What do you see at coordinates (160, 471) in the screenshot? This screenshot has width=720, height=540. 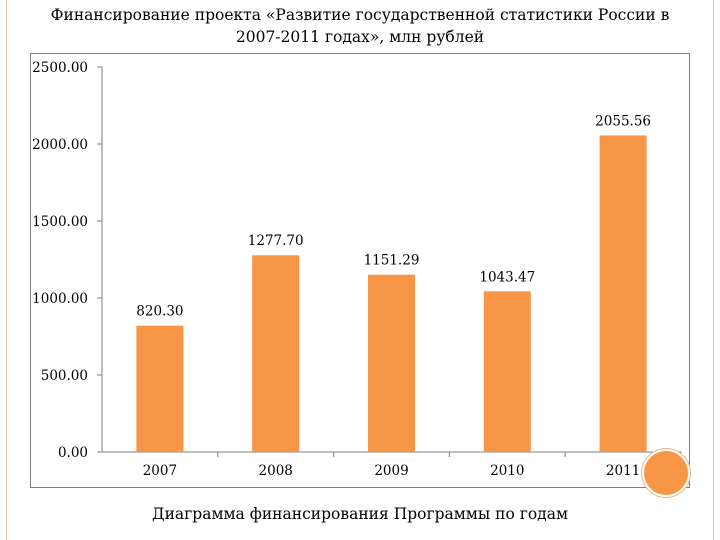 I see `x-tick-label: 2007` at bounding box center [160, 471].